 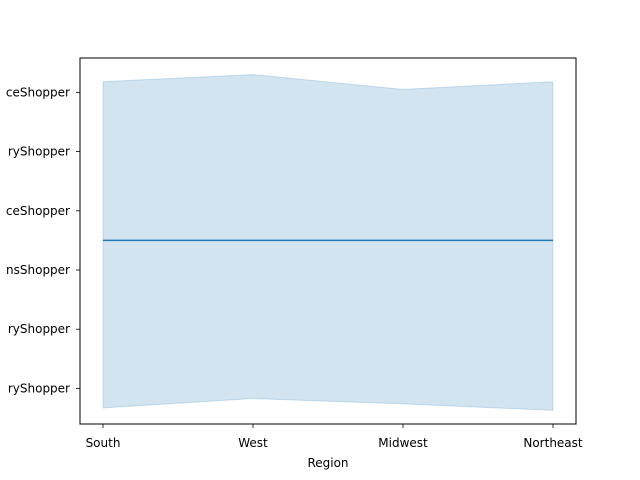 I want to click on x-tick-label: Northeast, so click(x=553, y=443).